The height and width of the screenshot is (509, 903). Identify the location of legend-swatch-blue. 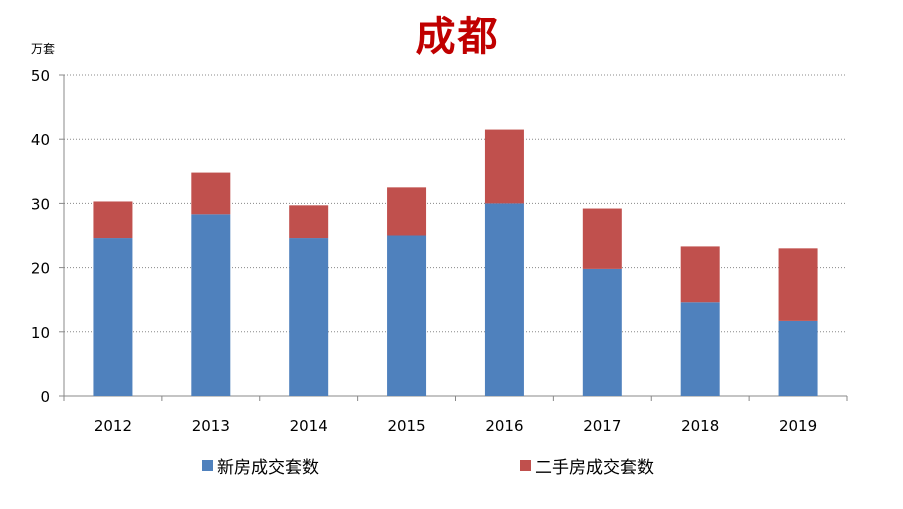
(207, 465).